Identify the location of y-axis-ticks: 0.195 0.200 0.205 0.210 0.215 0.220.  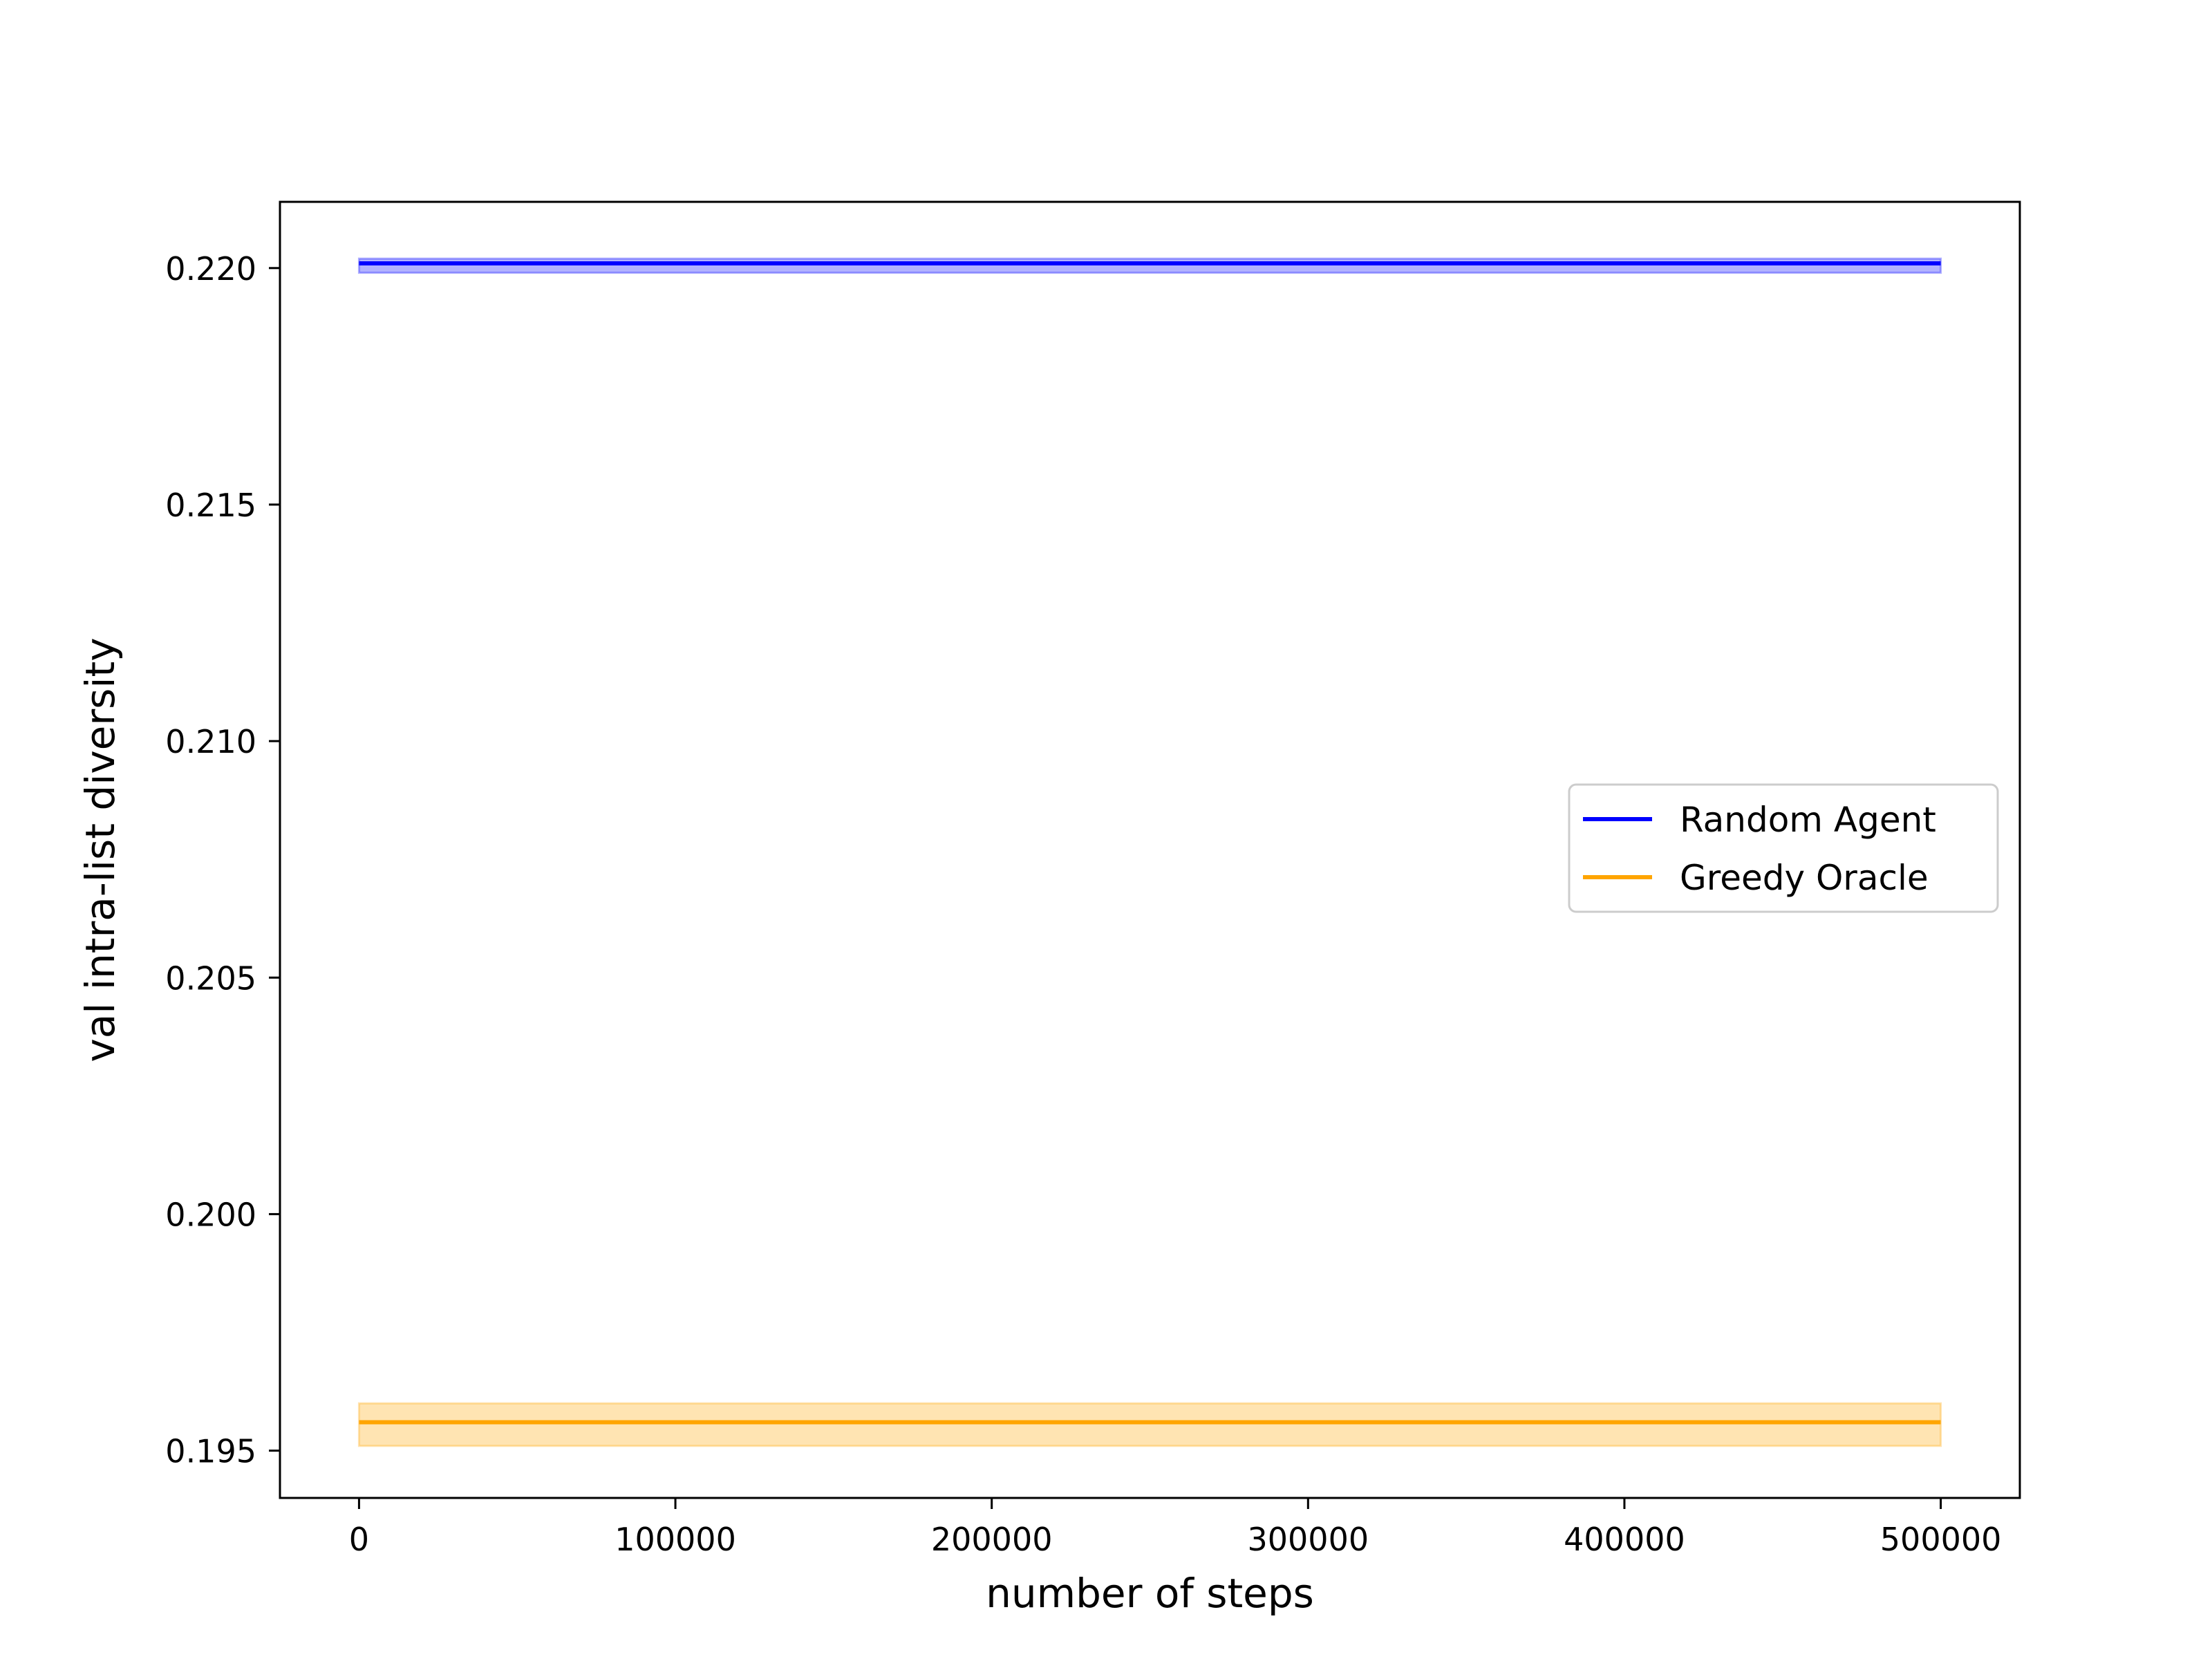
(222, 860).